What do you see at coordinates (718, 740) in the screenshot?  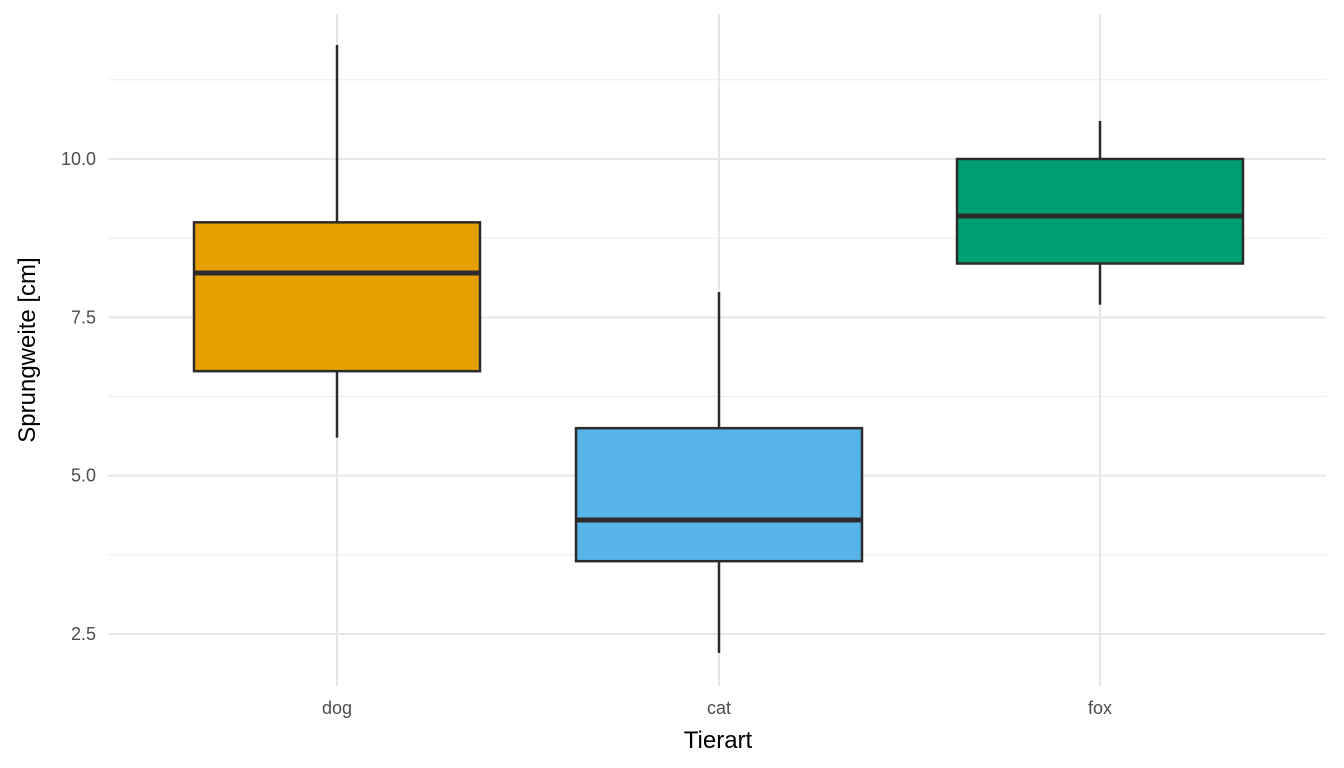 I see `x-axis-title: Tierart` at bounding box center [718, 740].